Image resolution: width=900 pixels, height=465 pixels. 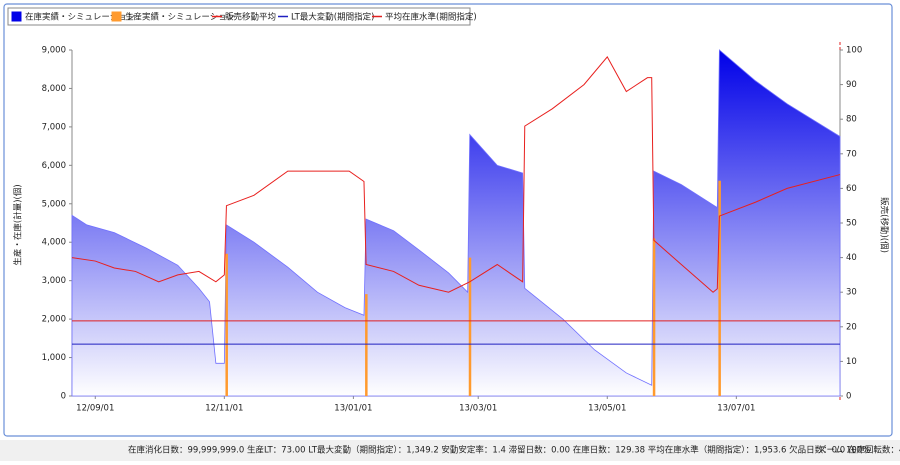 I want to click on y2-tick-label: 50, so click(x=851, y=224).